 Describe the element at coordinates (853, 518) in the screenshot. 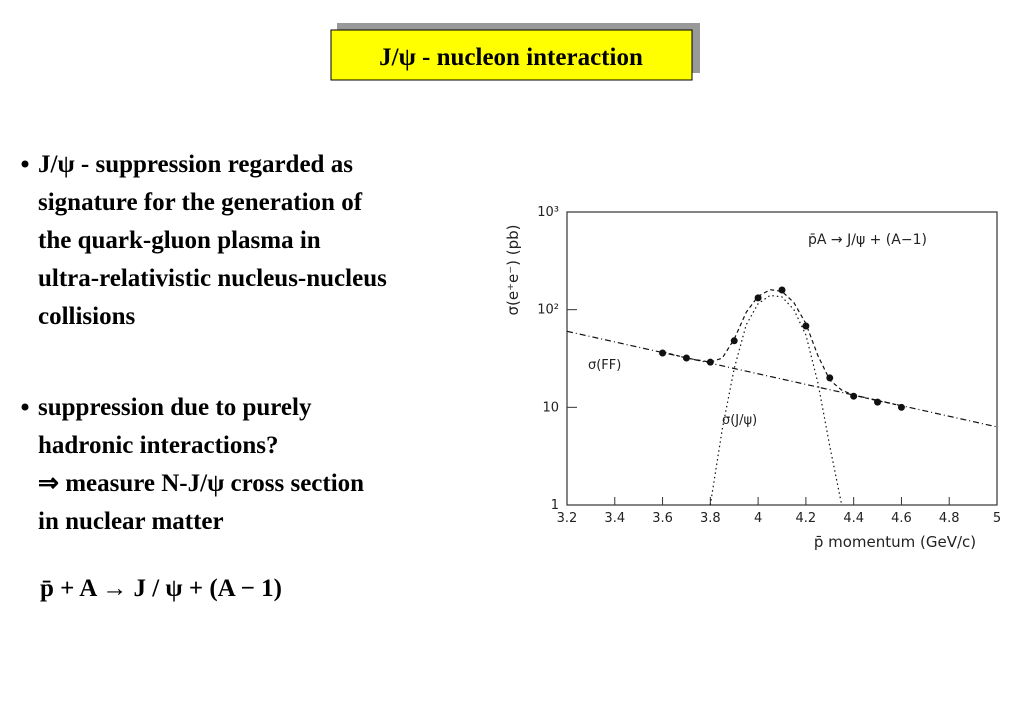

I see `x-tick-label: 4.4` at that location.